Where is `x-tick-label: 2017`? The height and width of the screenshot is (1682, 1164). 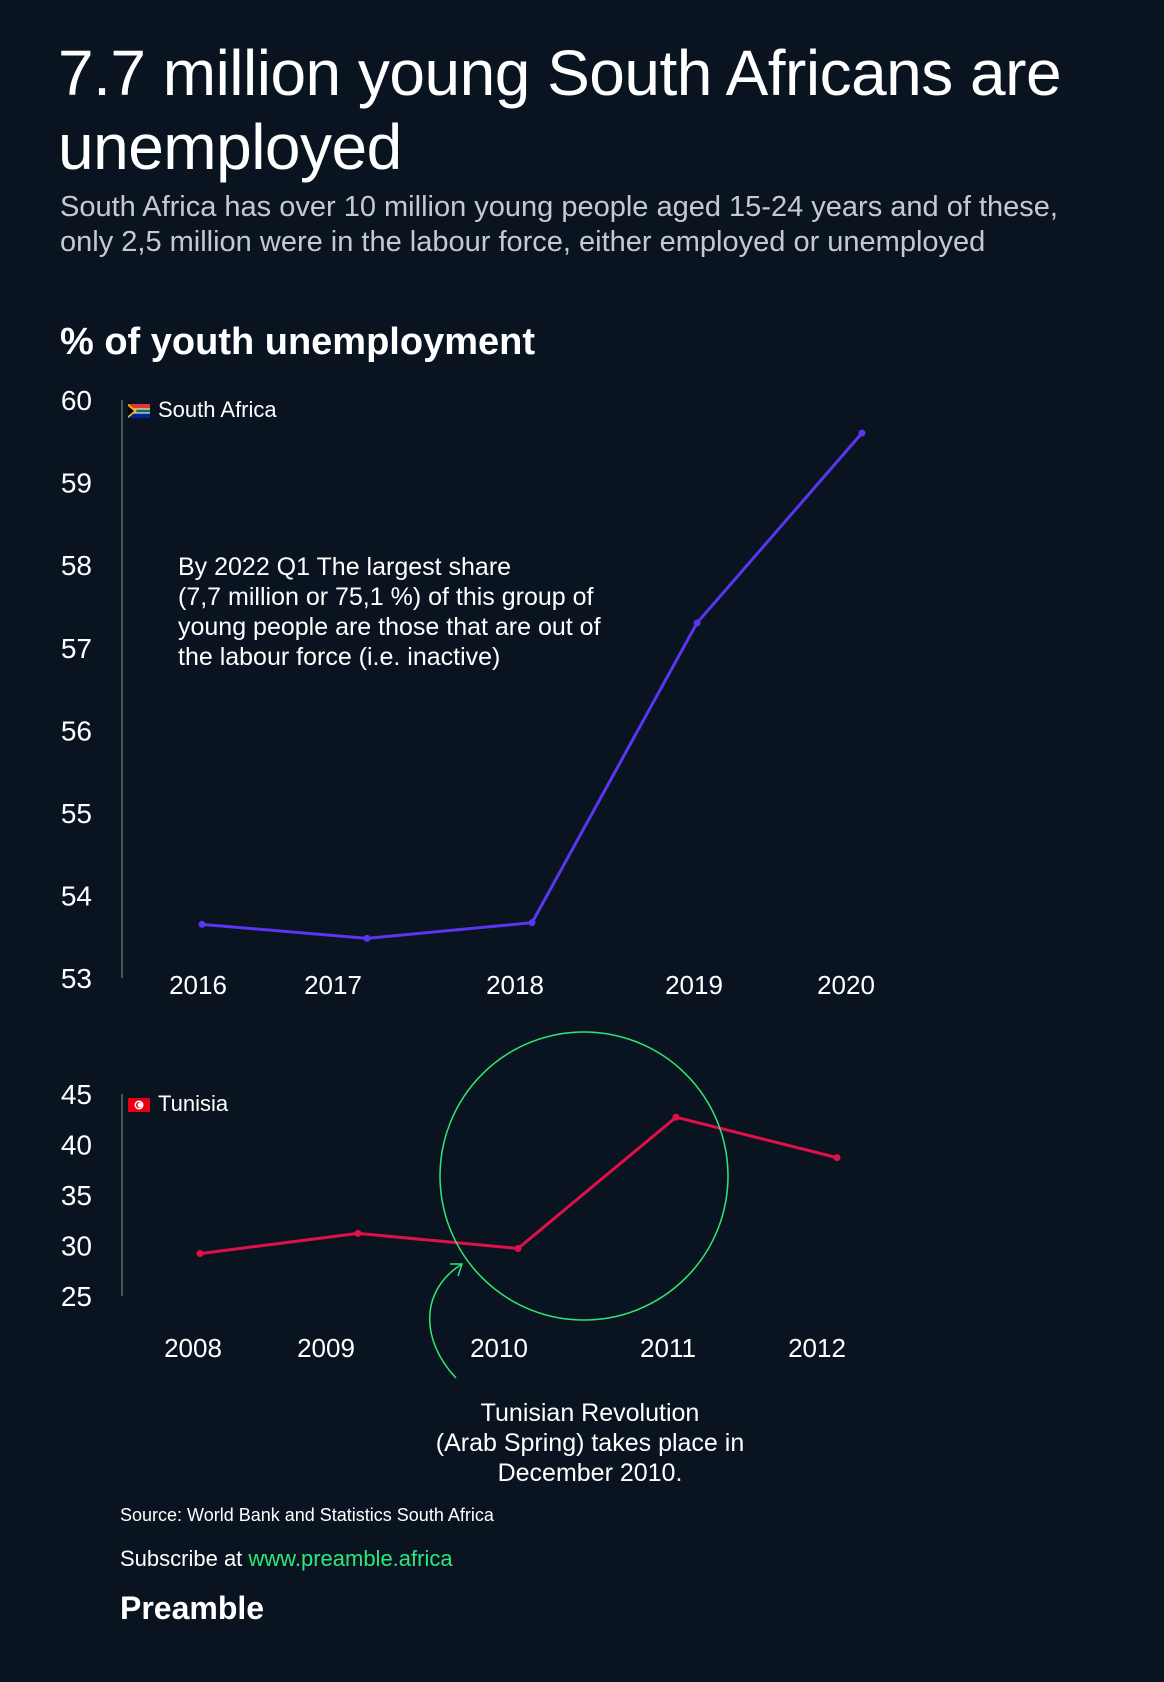
x-tick-label: 2017 is located at coordinates (333, 985).